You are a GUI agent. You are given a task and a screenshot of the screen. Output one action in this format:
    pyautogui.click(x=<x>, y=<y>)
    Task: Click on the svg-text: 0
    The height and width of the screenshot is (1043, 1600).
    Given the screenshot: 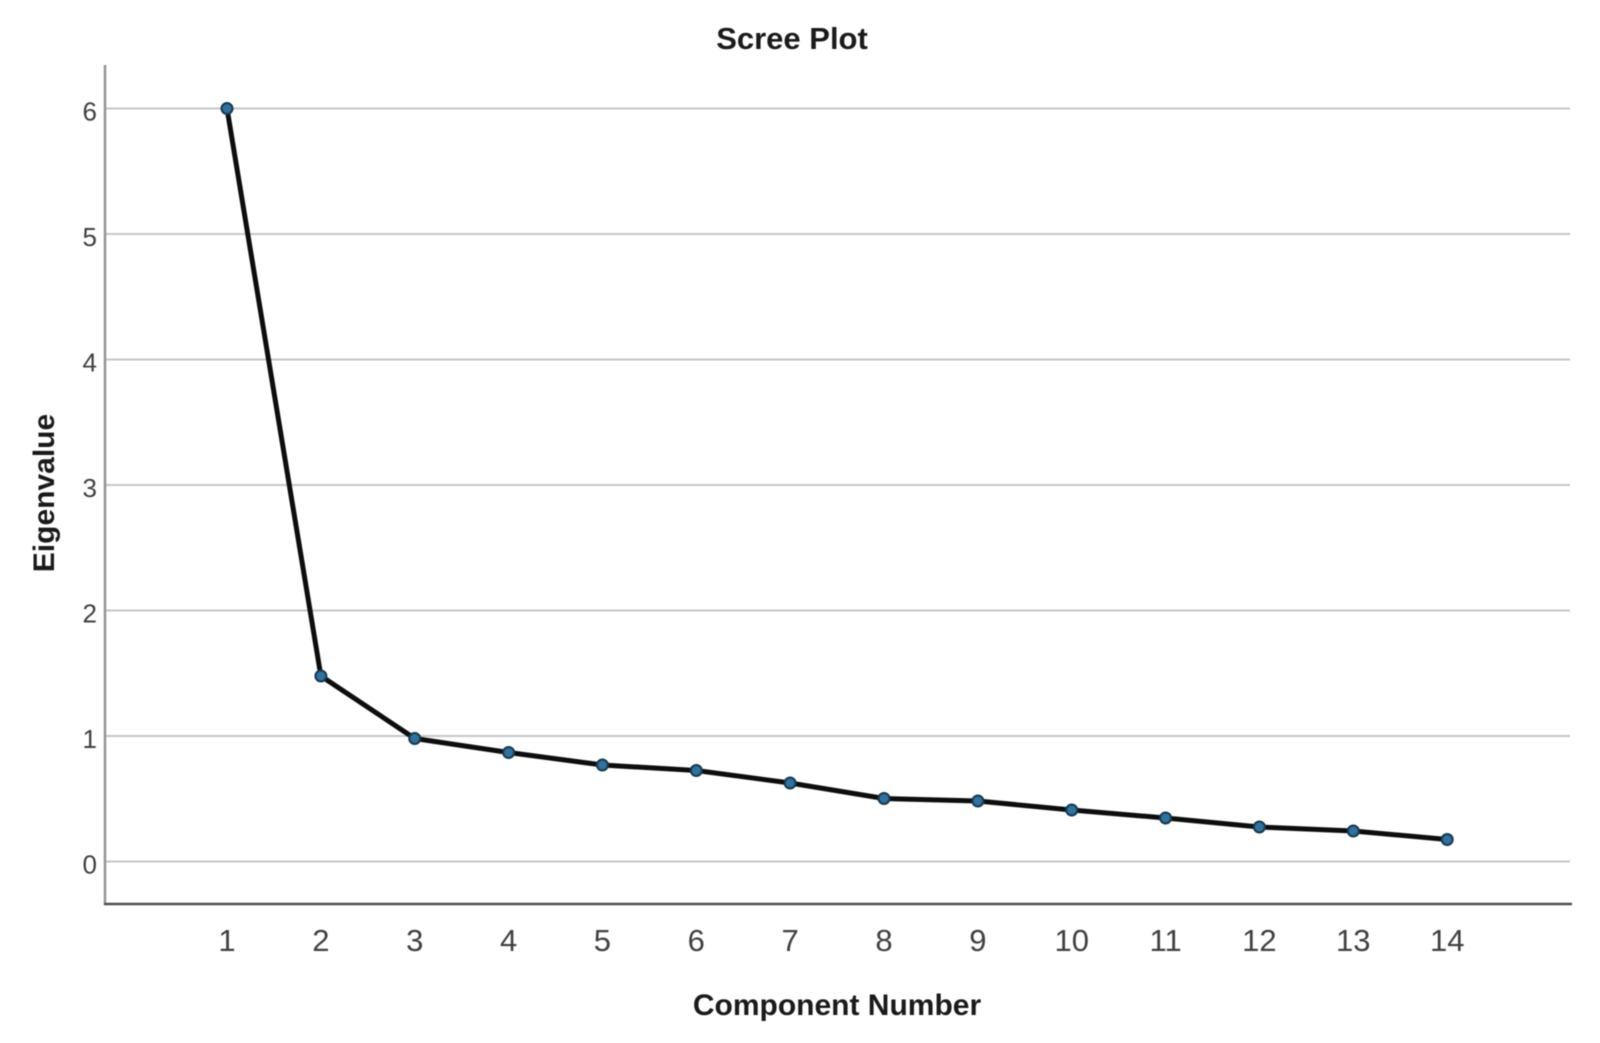 What is the action you would take?
    pyautogui.click(x=90, y=865)
    